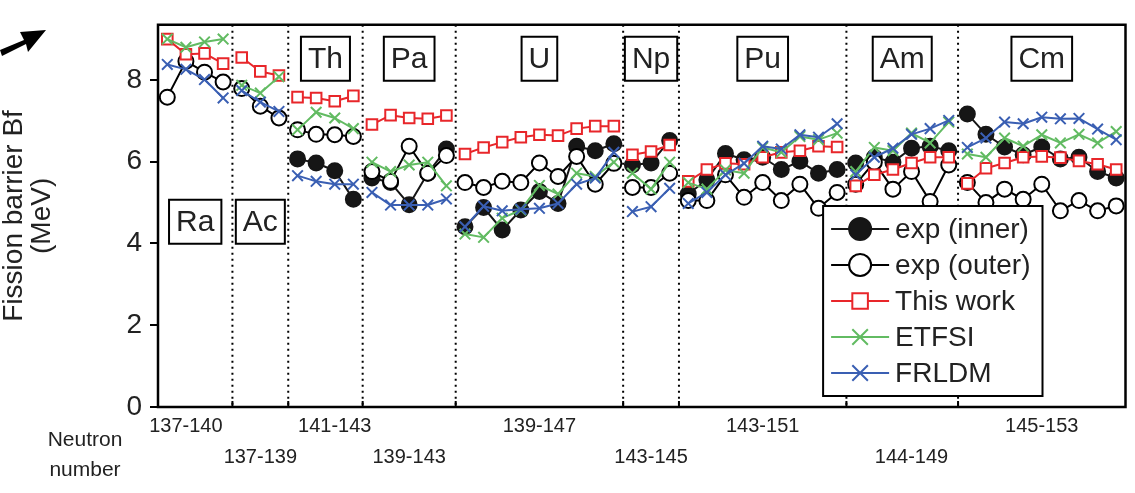 This screenshot has width=1135, height=493. I want to click on x-tick-label: 143-145, so click(651, 456).